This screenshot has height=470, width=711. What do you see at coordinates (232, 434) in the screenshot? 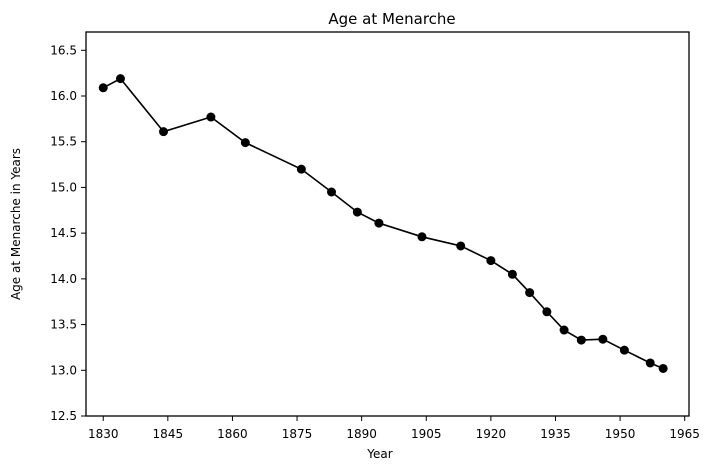
I see `x-tick-label: 1860` at bounding box center [232, 434].